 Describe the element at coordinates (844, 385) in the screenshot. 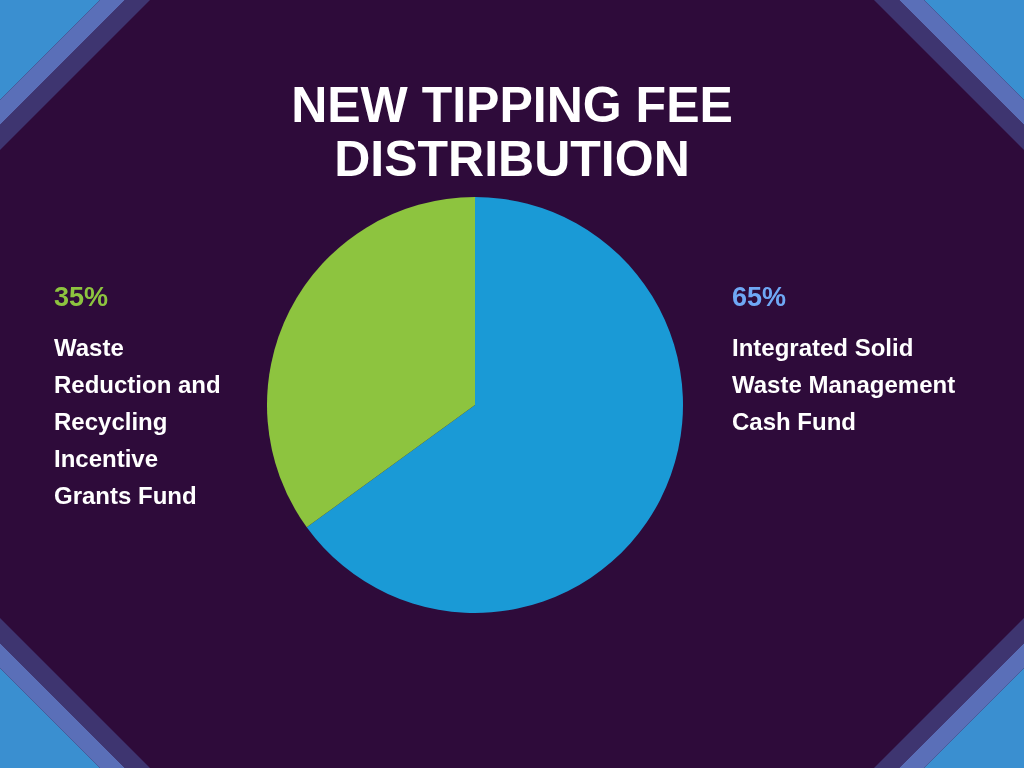

I see `slice-label: Integrated Solid Waste Management Cash Fund` at that location.